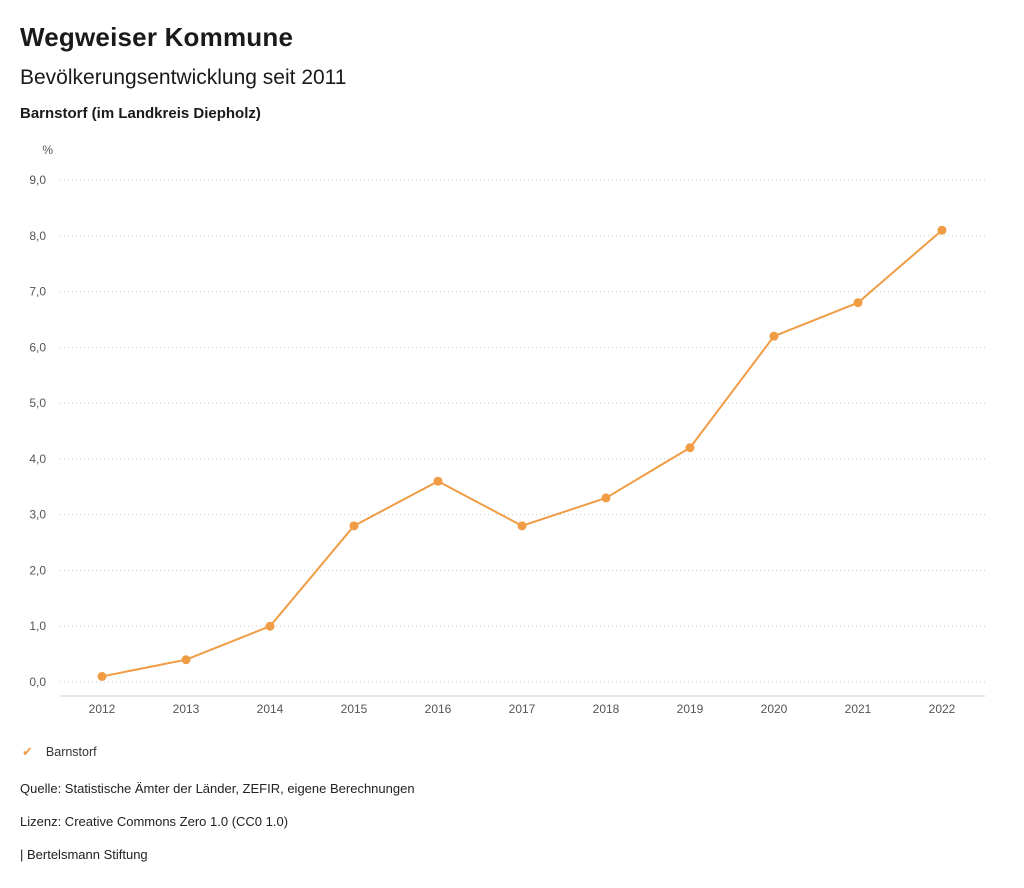 The height and width of the screenshot is (888, 1024). I want to click on y-axis-unit-label: %, so click(47, 150).